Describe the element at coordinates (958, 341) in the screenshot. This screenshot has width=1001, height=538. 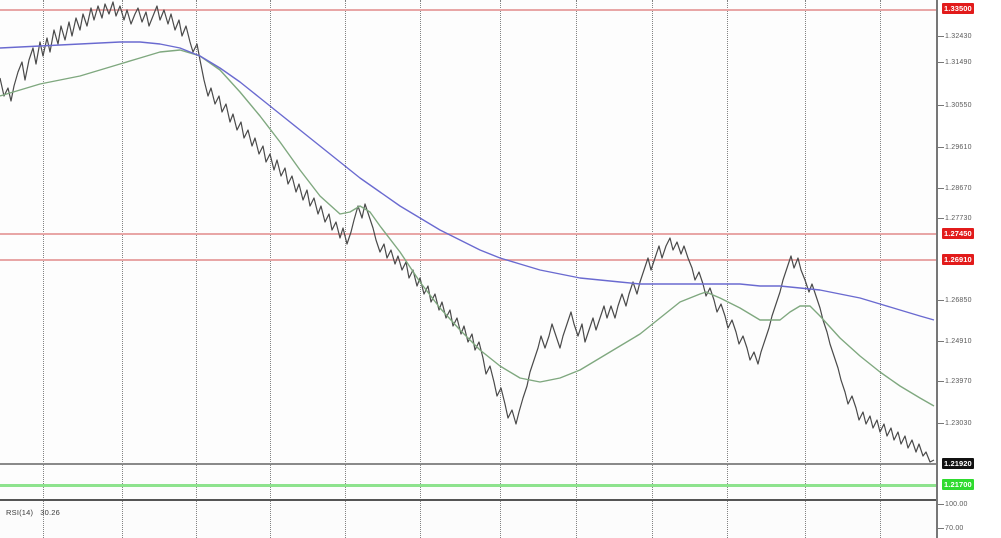
I see `axis-label-1.24910: 1.24910` at that location.